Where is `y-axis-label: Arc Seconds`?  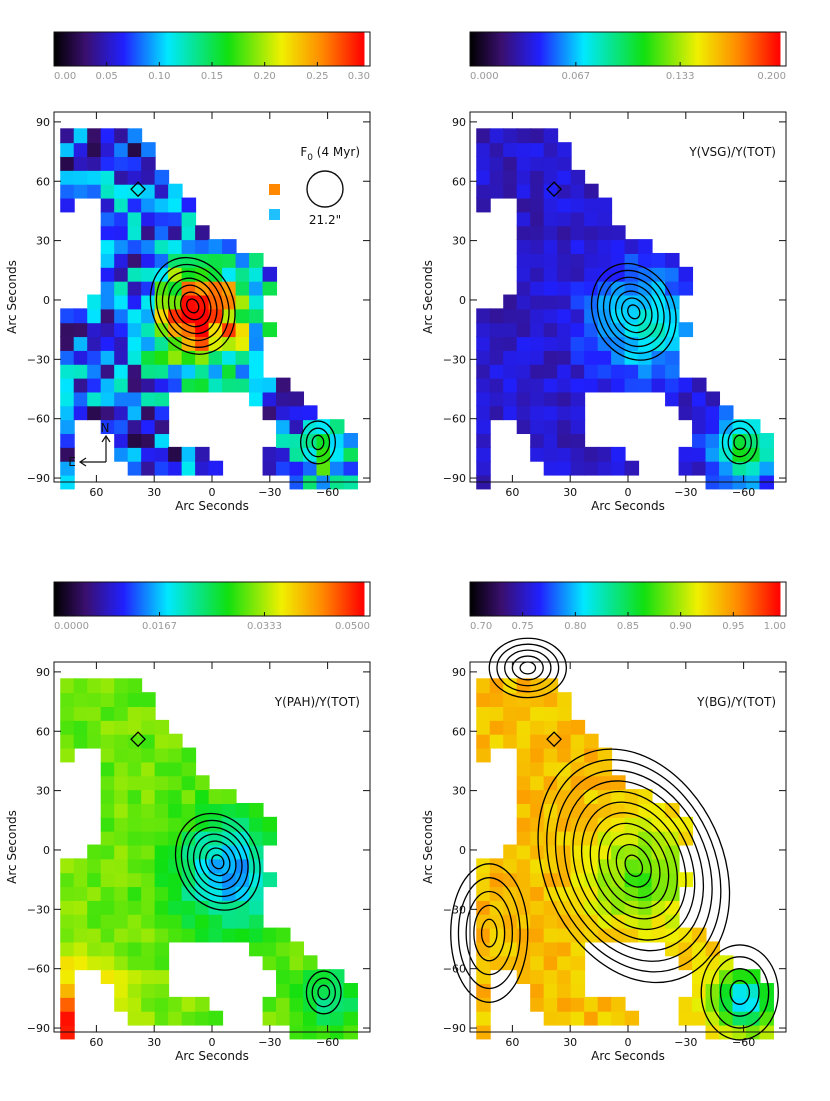 y-axis-label: Arc Seconds is located at coordinates (428, 297).